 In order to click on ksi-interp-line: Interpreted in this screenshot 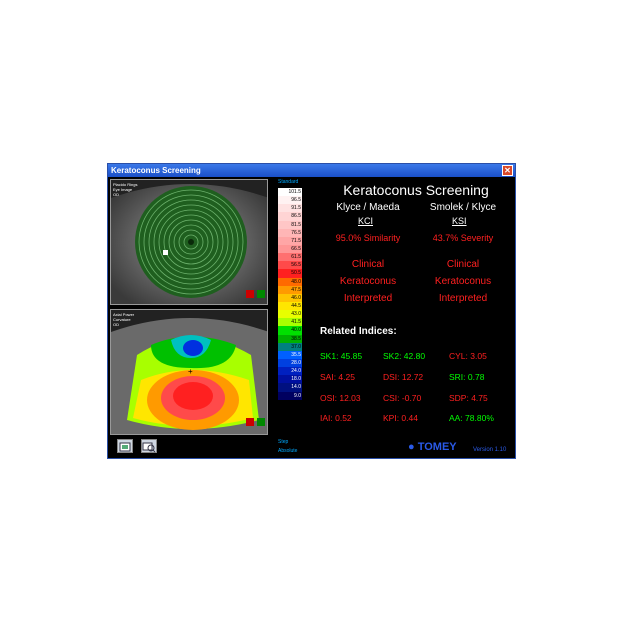, I will do `click(463, 298)`.